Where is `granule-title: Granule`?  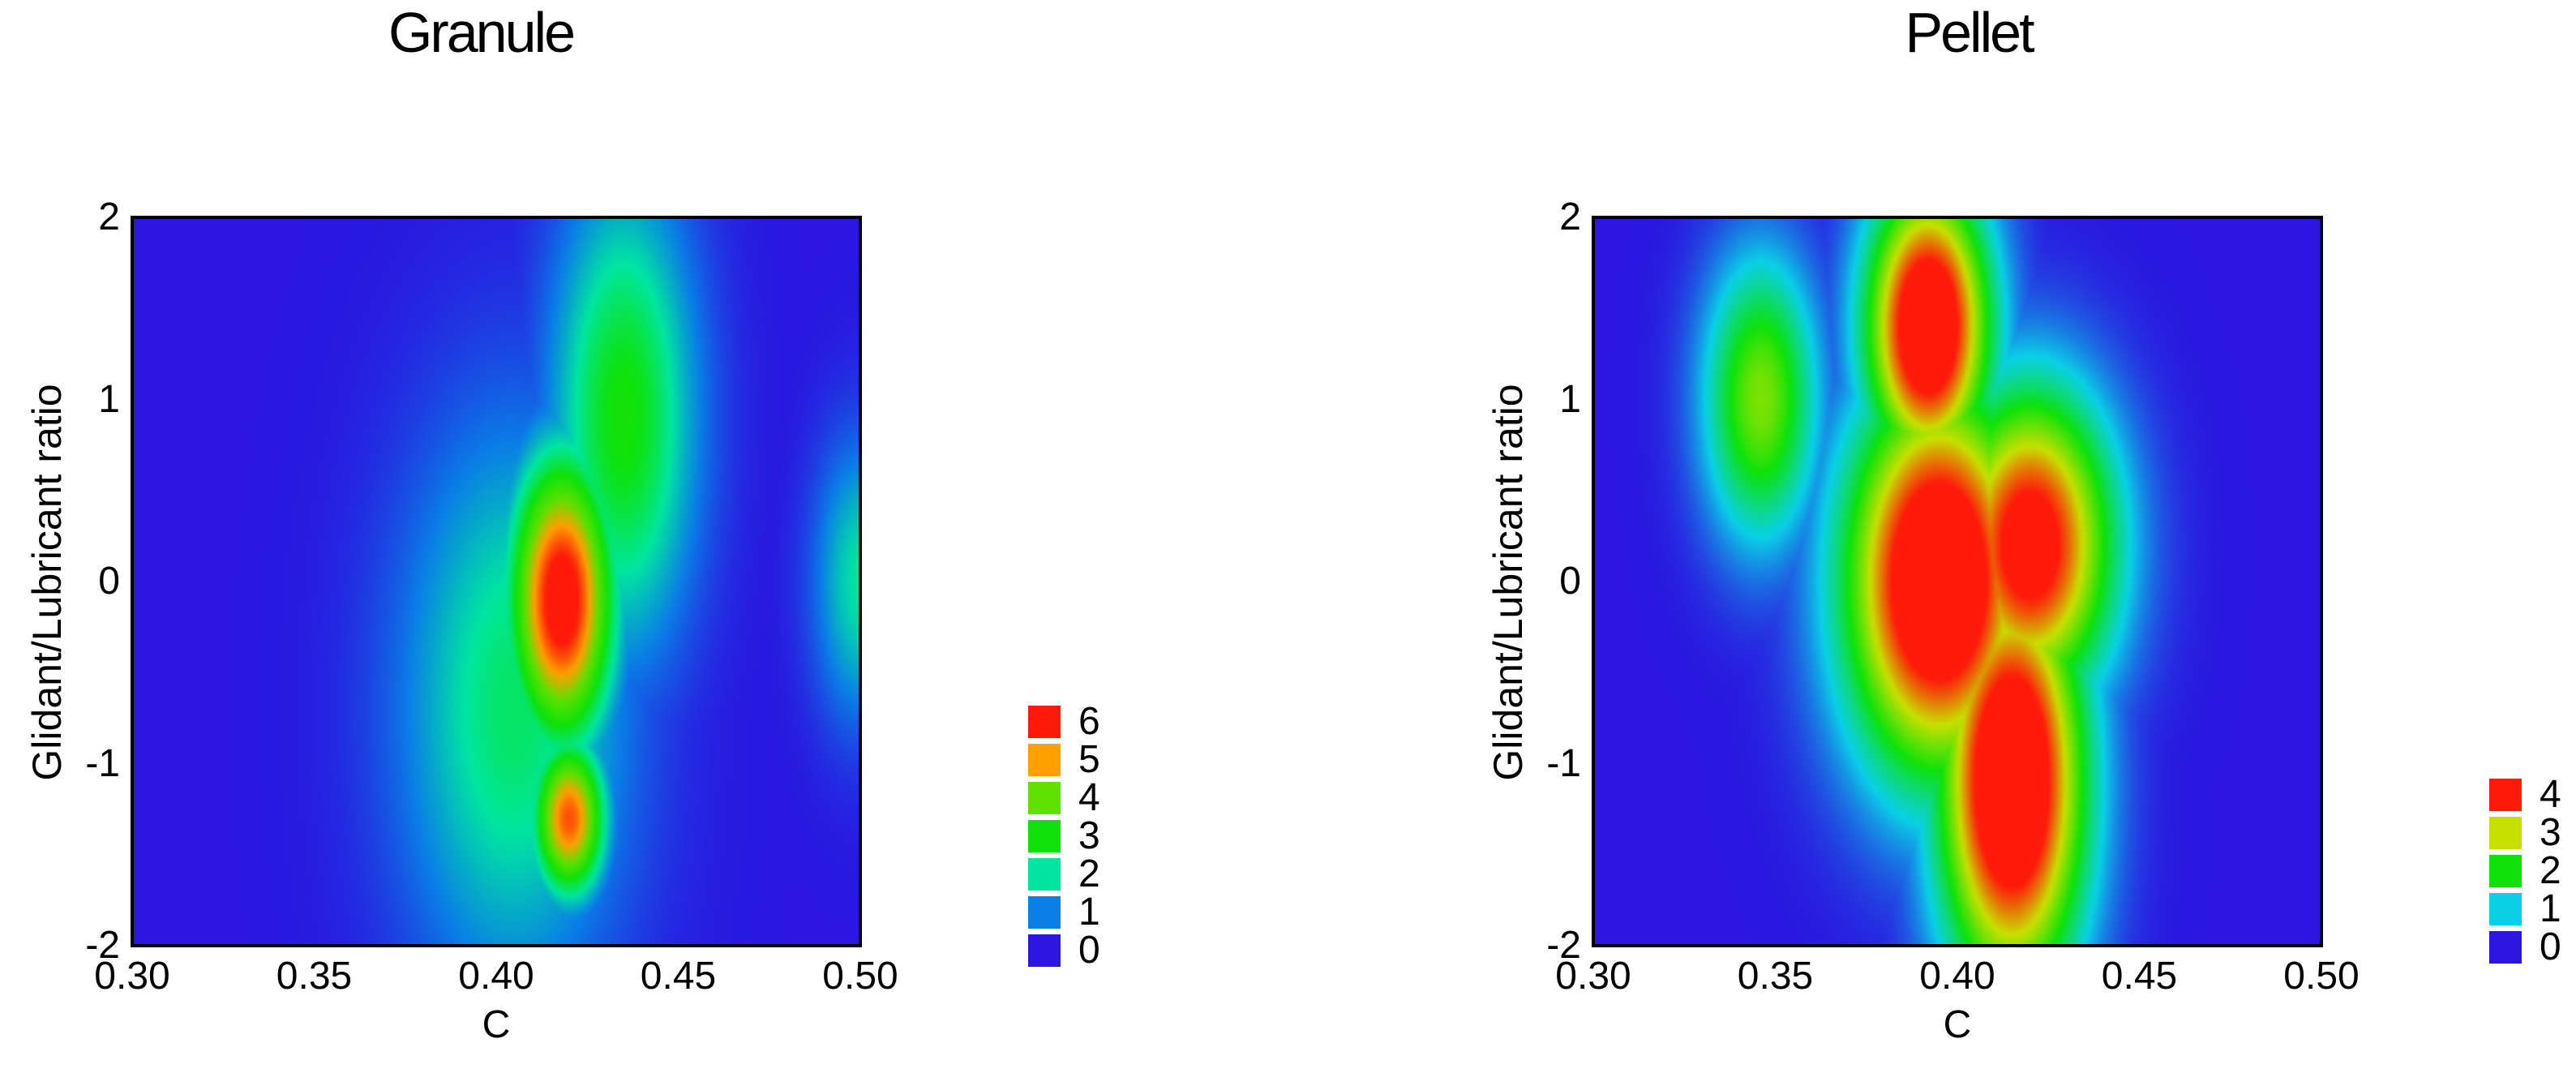
granule-title: Granule is located at coordinates (482, 32).